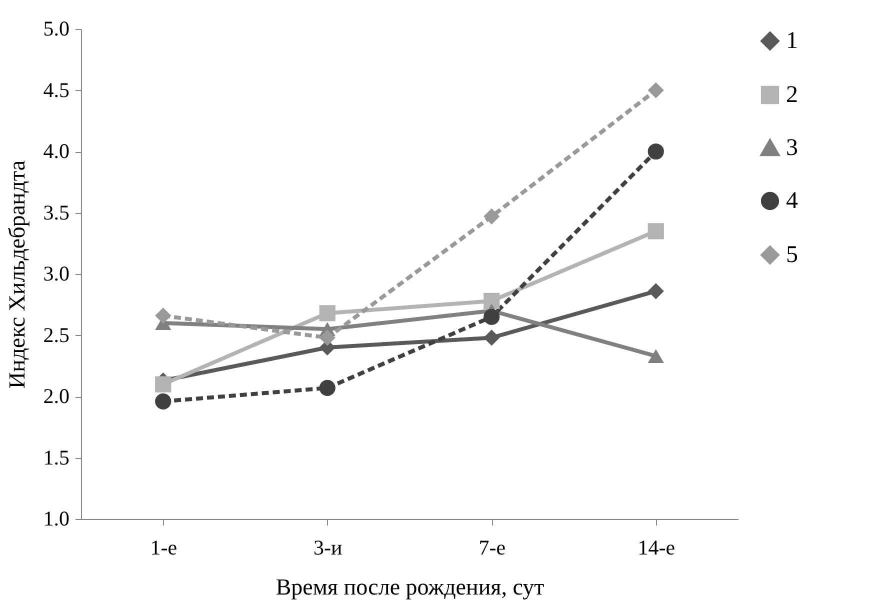  I want to click on legend-label: 4, so click(792, 201).